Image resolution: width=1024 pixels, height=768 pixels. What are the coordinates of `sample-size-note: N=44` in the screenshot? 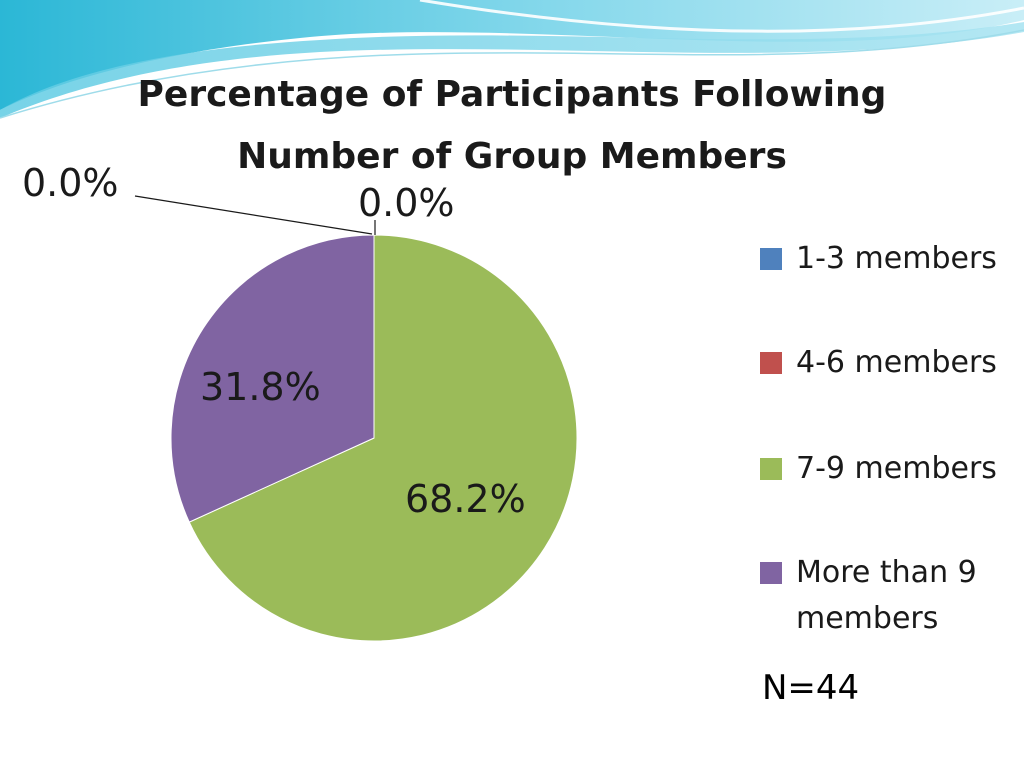 It's located at (811, 688).